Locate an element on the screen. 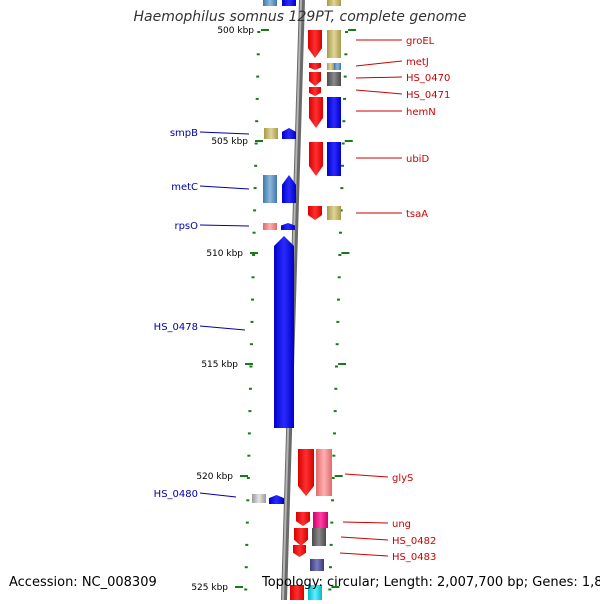 This screenshot has height=604, width=600. gene-bottom-arrow is located at coordinates (297, 592).